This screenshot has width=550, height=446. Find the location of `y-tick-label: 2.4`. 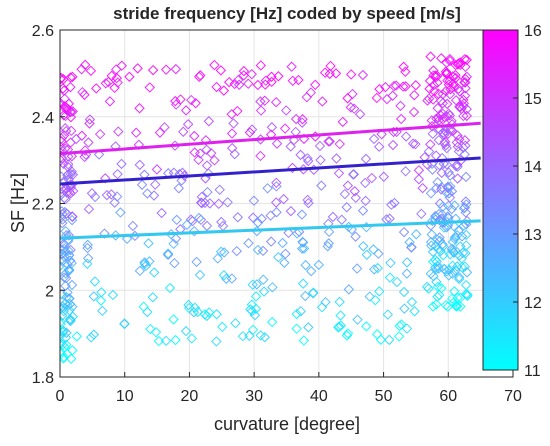

y-tick-label: 2.4 is located at coordinates (43, 118).